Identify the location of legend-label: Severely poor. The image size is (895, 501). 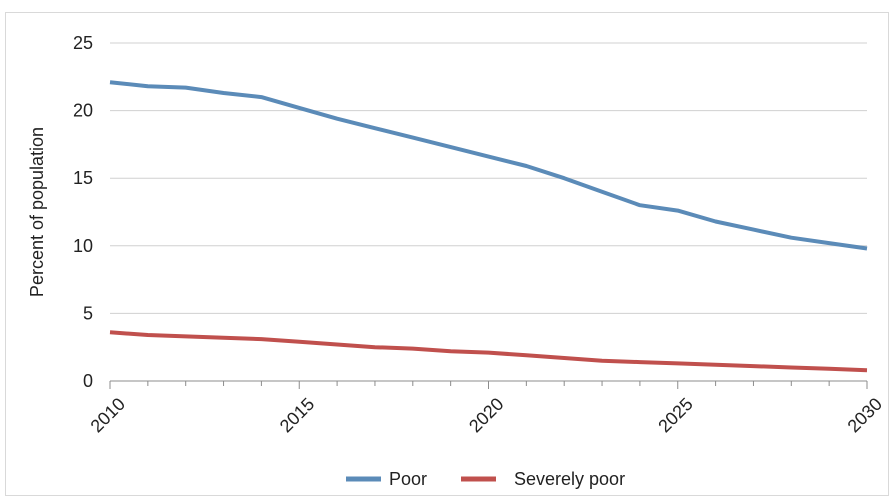
(569, 479).